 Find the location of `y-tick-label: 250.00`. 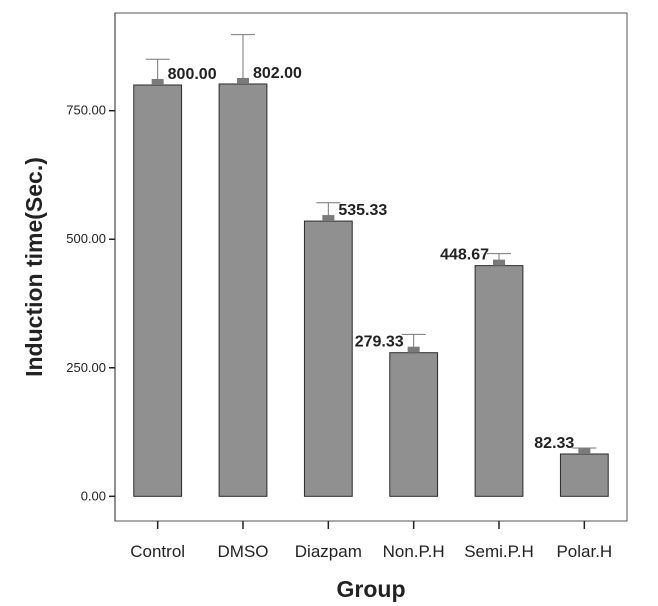

y-tick-label: 250.00 is located at coordinates (86, 367).